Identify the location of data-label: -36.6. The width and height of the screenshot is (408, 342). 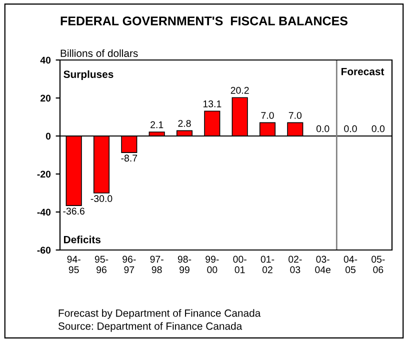
(73, 211).